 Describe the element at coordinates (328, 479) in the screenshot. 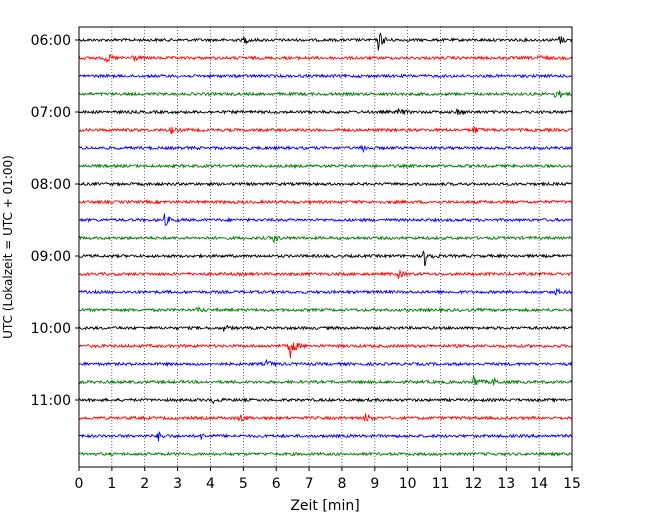

I see `x-axis: 0 1 2 3 4 5 6 7 8 9 10 11 12 13 14 15` at that location.